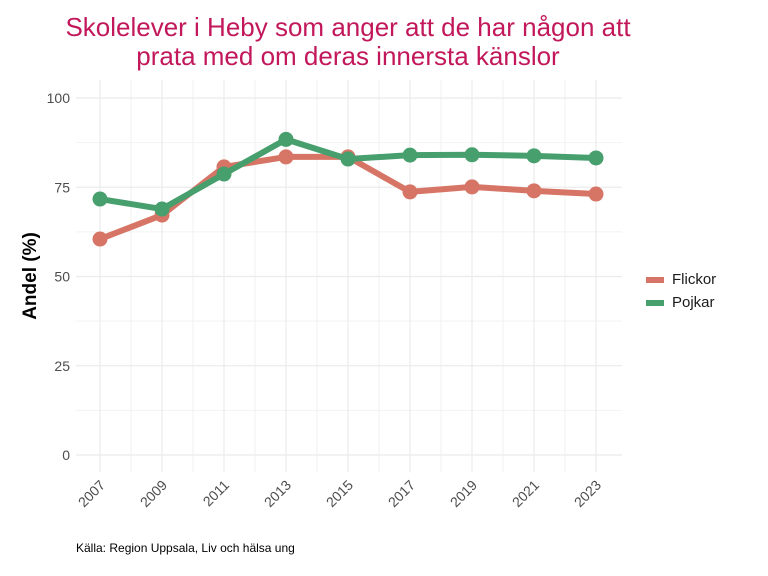 This screenshot has height=576, width=768. I want to click on x-tick-label: 2009, so click(153, 493).